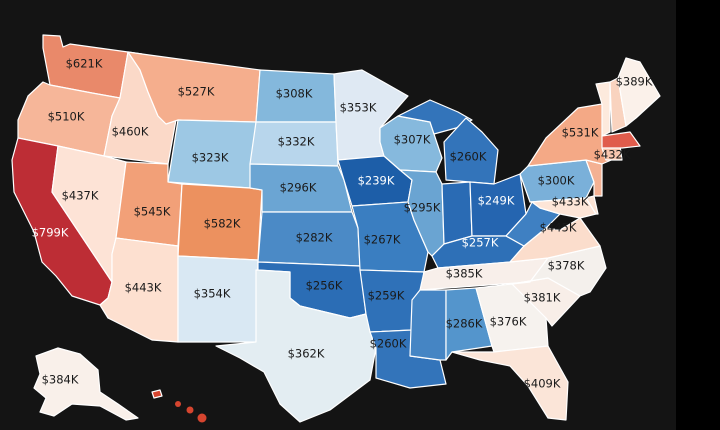  What do you see at coordinates (542, 384) in the screenshot?
I see `label-fl: $409K` at bounding box center [542, 384].